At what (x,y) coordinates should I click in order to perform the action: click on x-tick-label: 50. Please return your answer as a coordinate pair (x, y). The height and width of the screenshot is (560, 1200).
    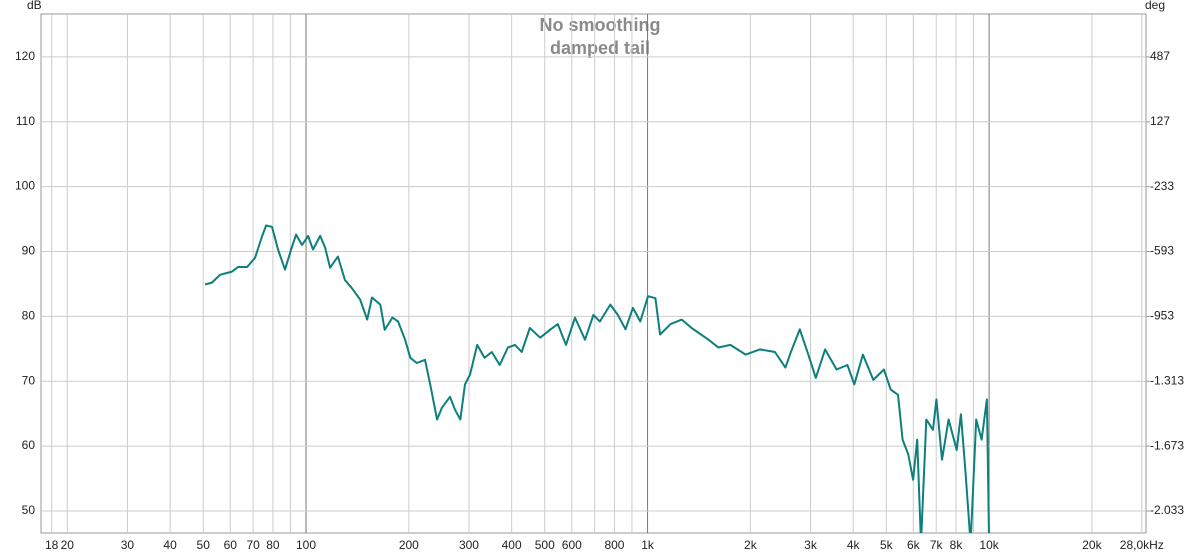
    Looking at the image, I should click on (204, 545).